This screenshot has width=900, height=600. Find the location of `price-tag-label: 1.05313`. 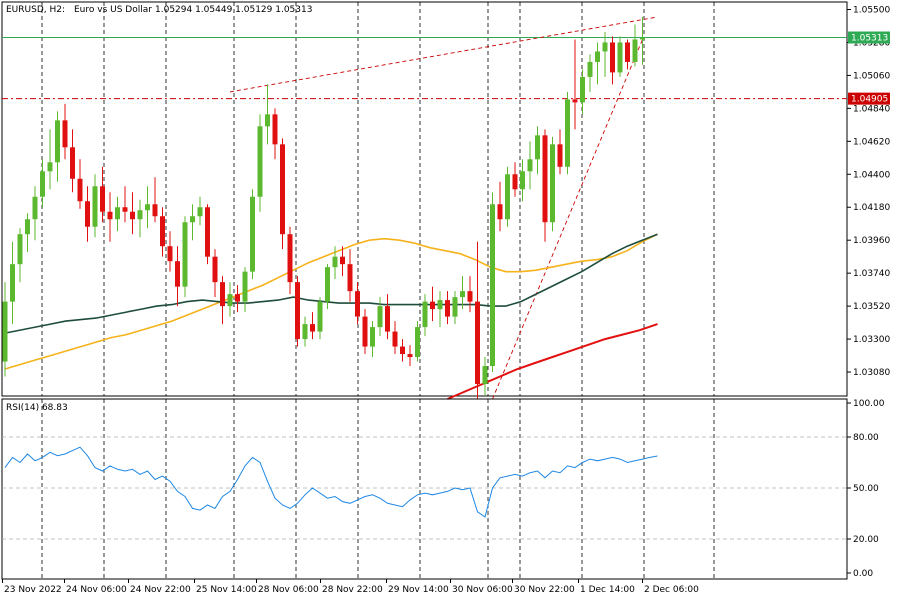

price-tag-label: 1.05313 is located at coordinates (869, 39).